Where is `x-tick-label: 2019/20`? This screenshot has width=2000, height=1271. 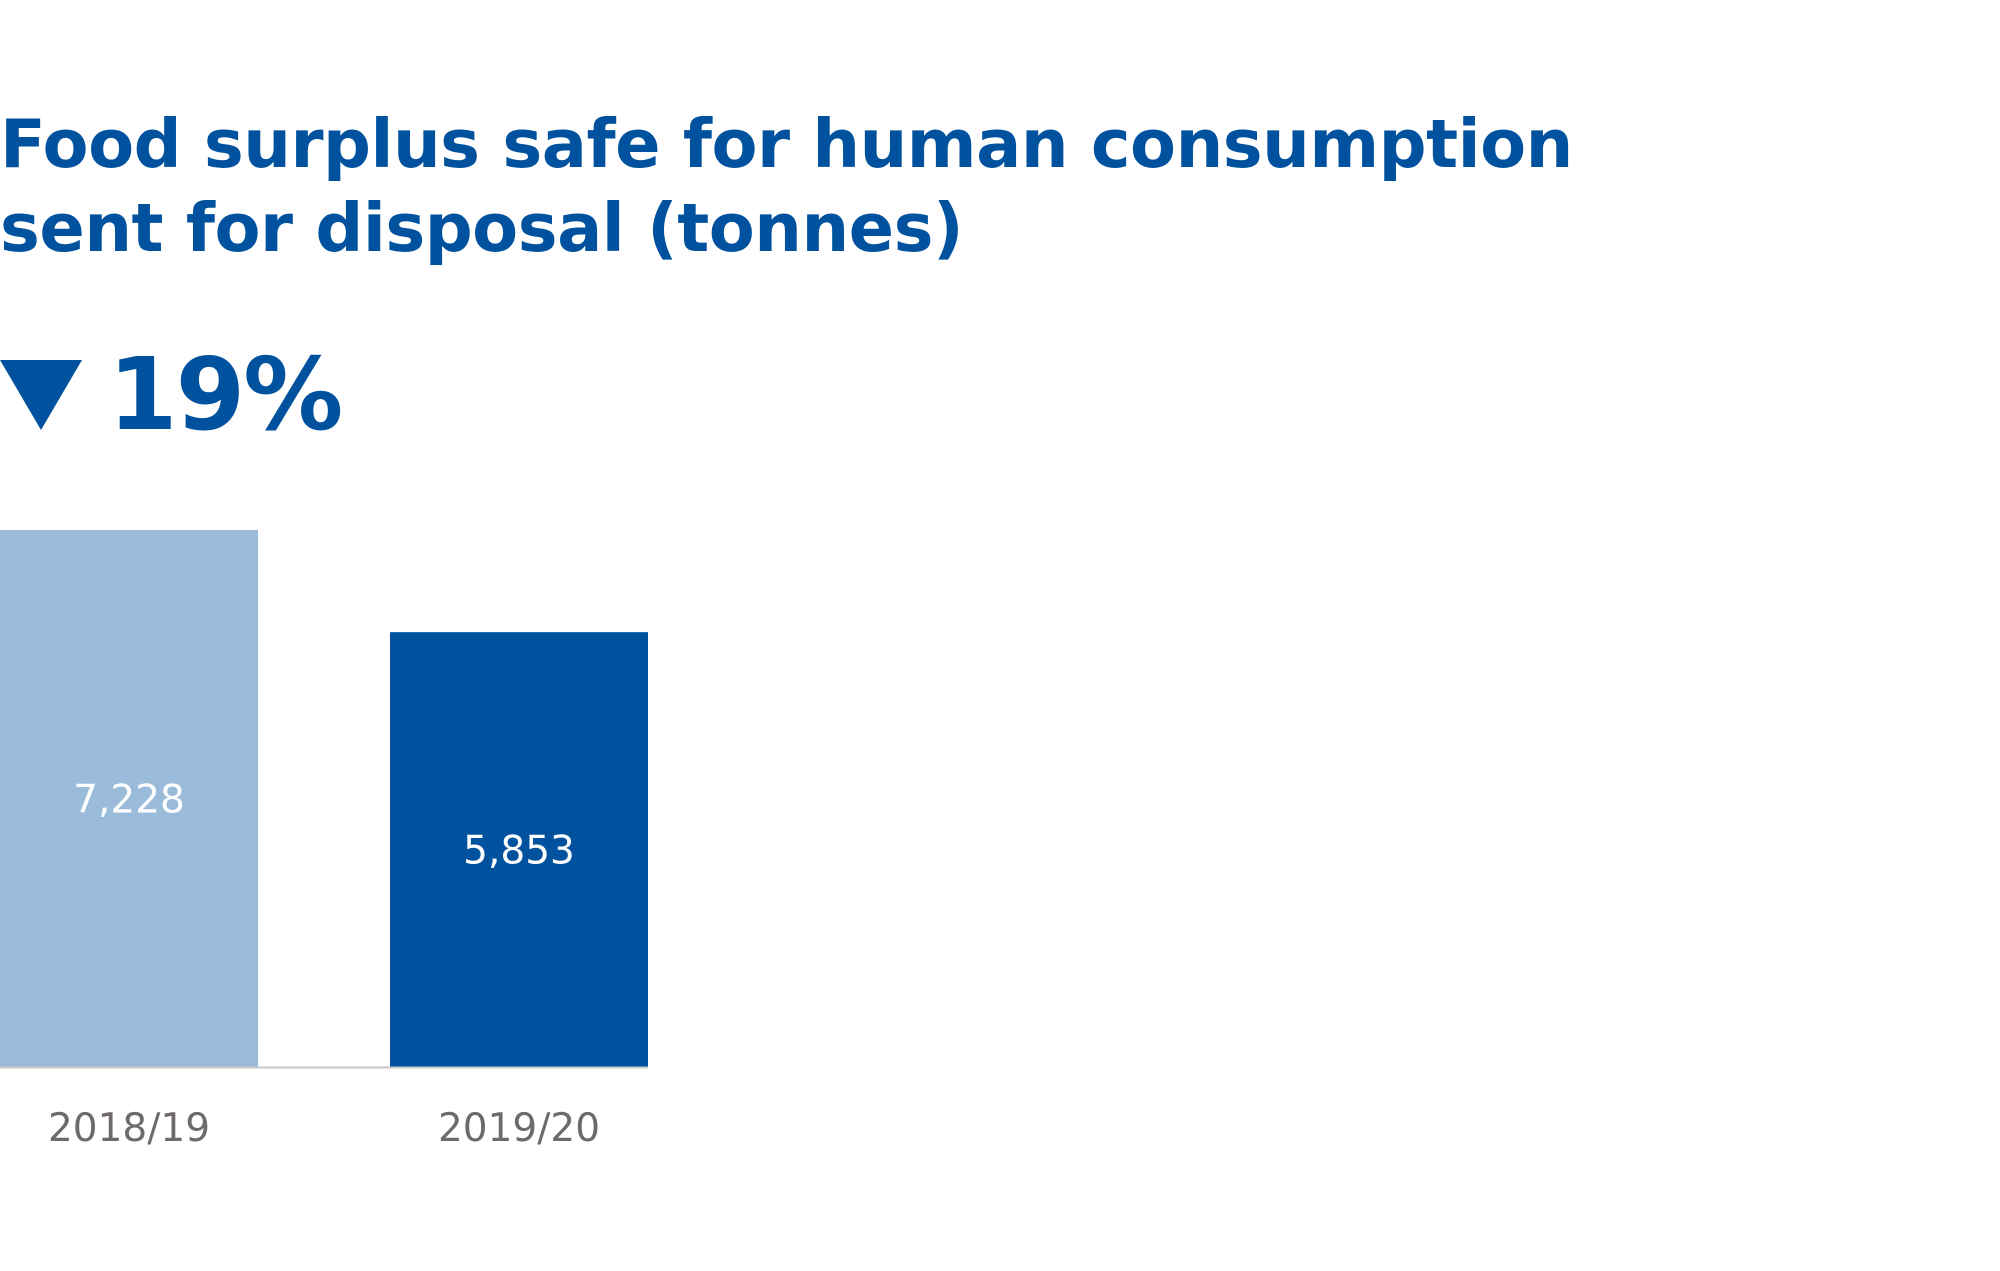 x-tick-label: 2019/20 is located at coordinates (519, 1128).